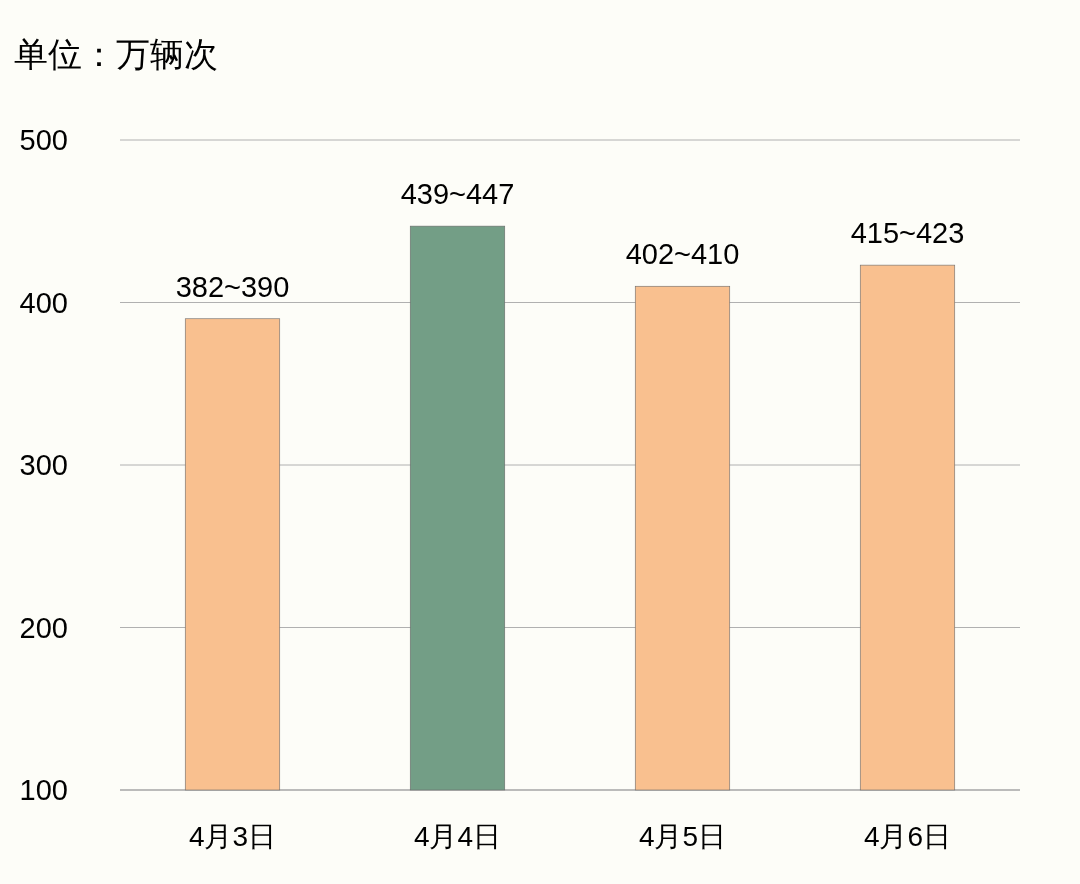 This screenshot has height=884, width=1080. Describe the element at coordinates (43, 465) in the screenshot. I see `y-tick-label: 300` at that location.